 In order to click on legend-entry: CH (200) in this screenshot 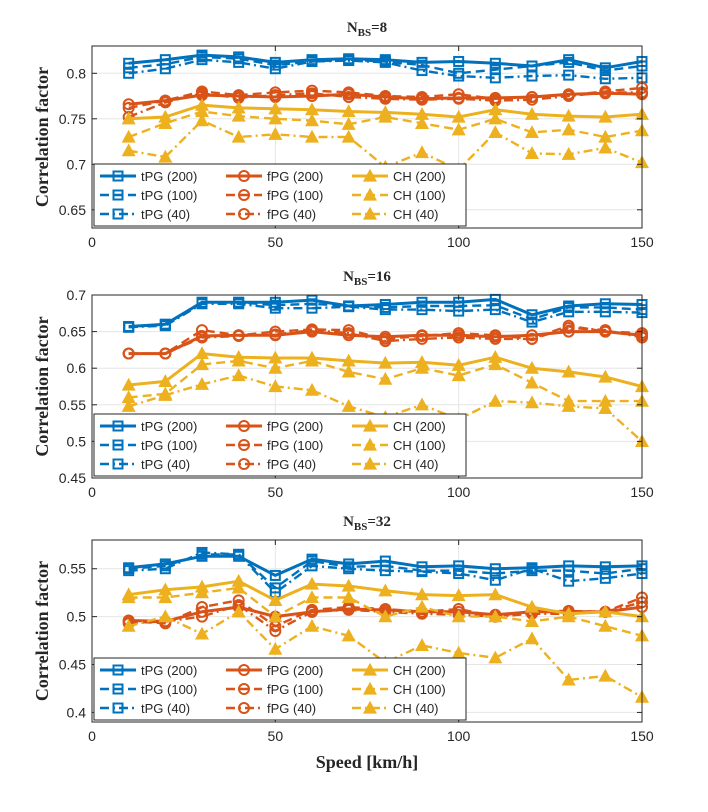, I will do `click(399, 426)`.